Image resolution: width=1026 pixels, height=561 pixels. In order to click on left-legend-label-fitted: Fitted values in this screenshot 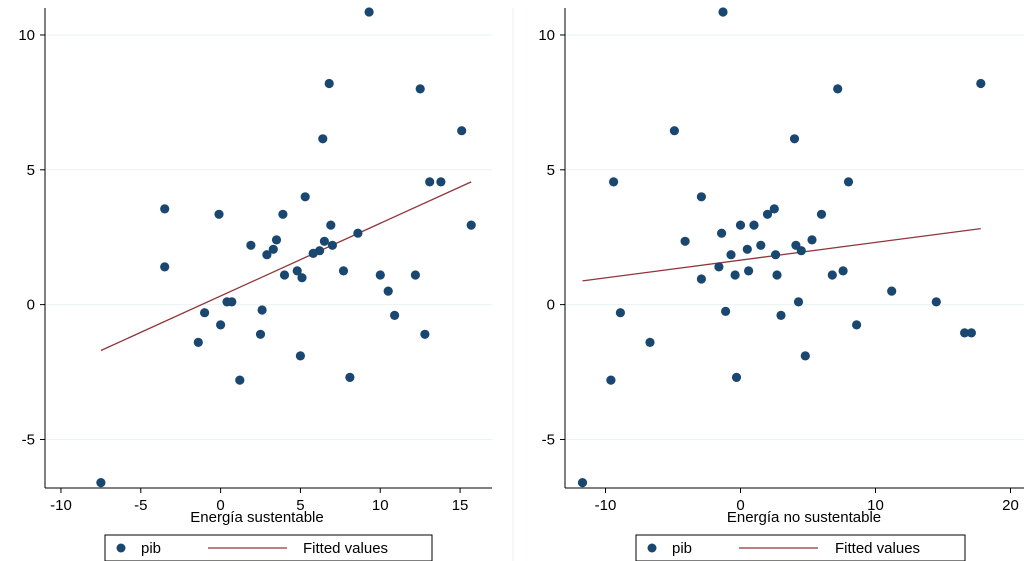, I will do `click(345, 548)`.